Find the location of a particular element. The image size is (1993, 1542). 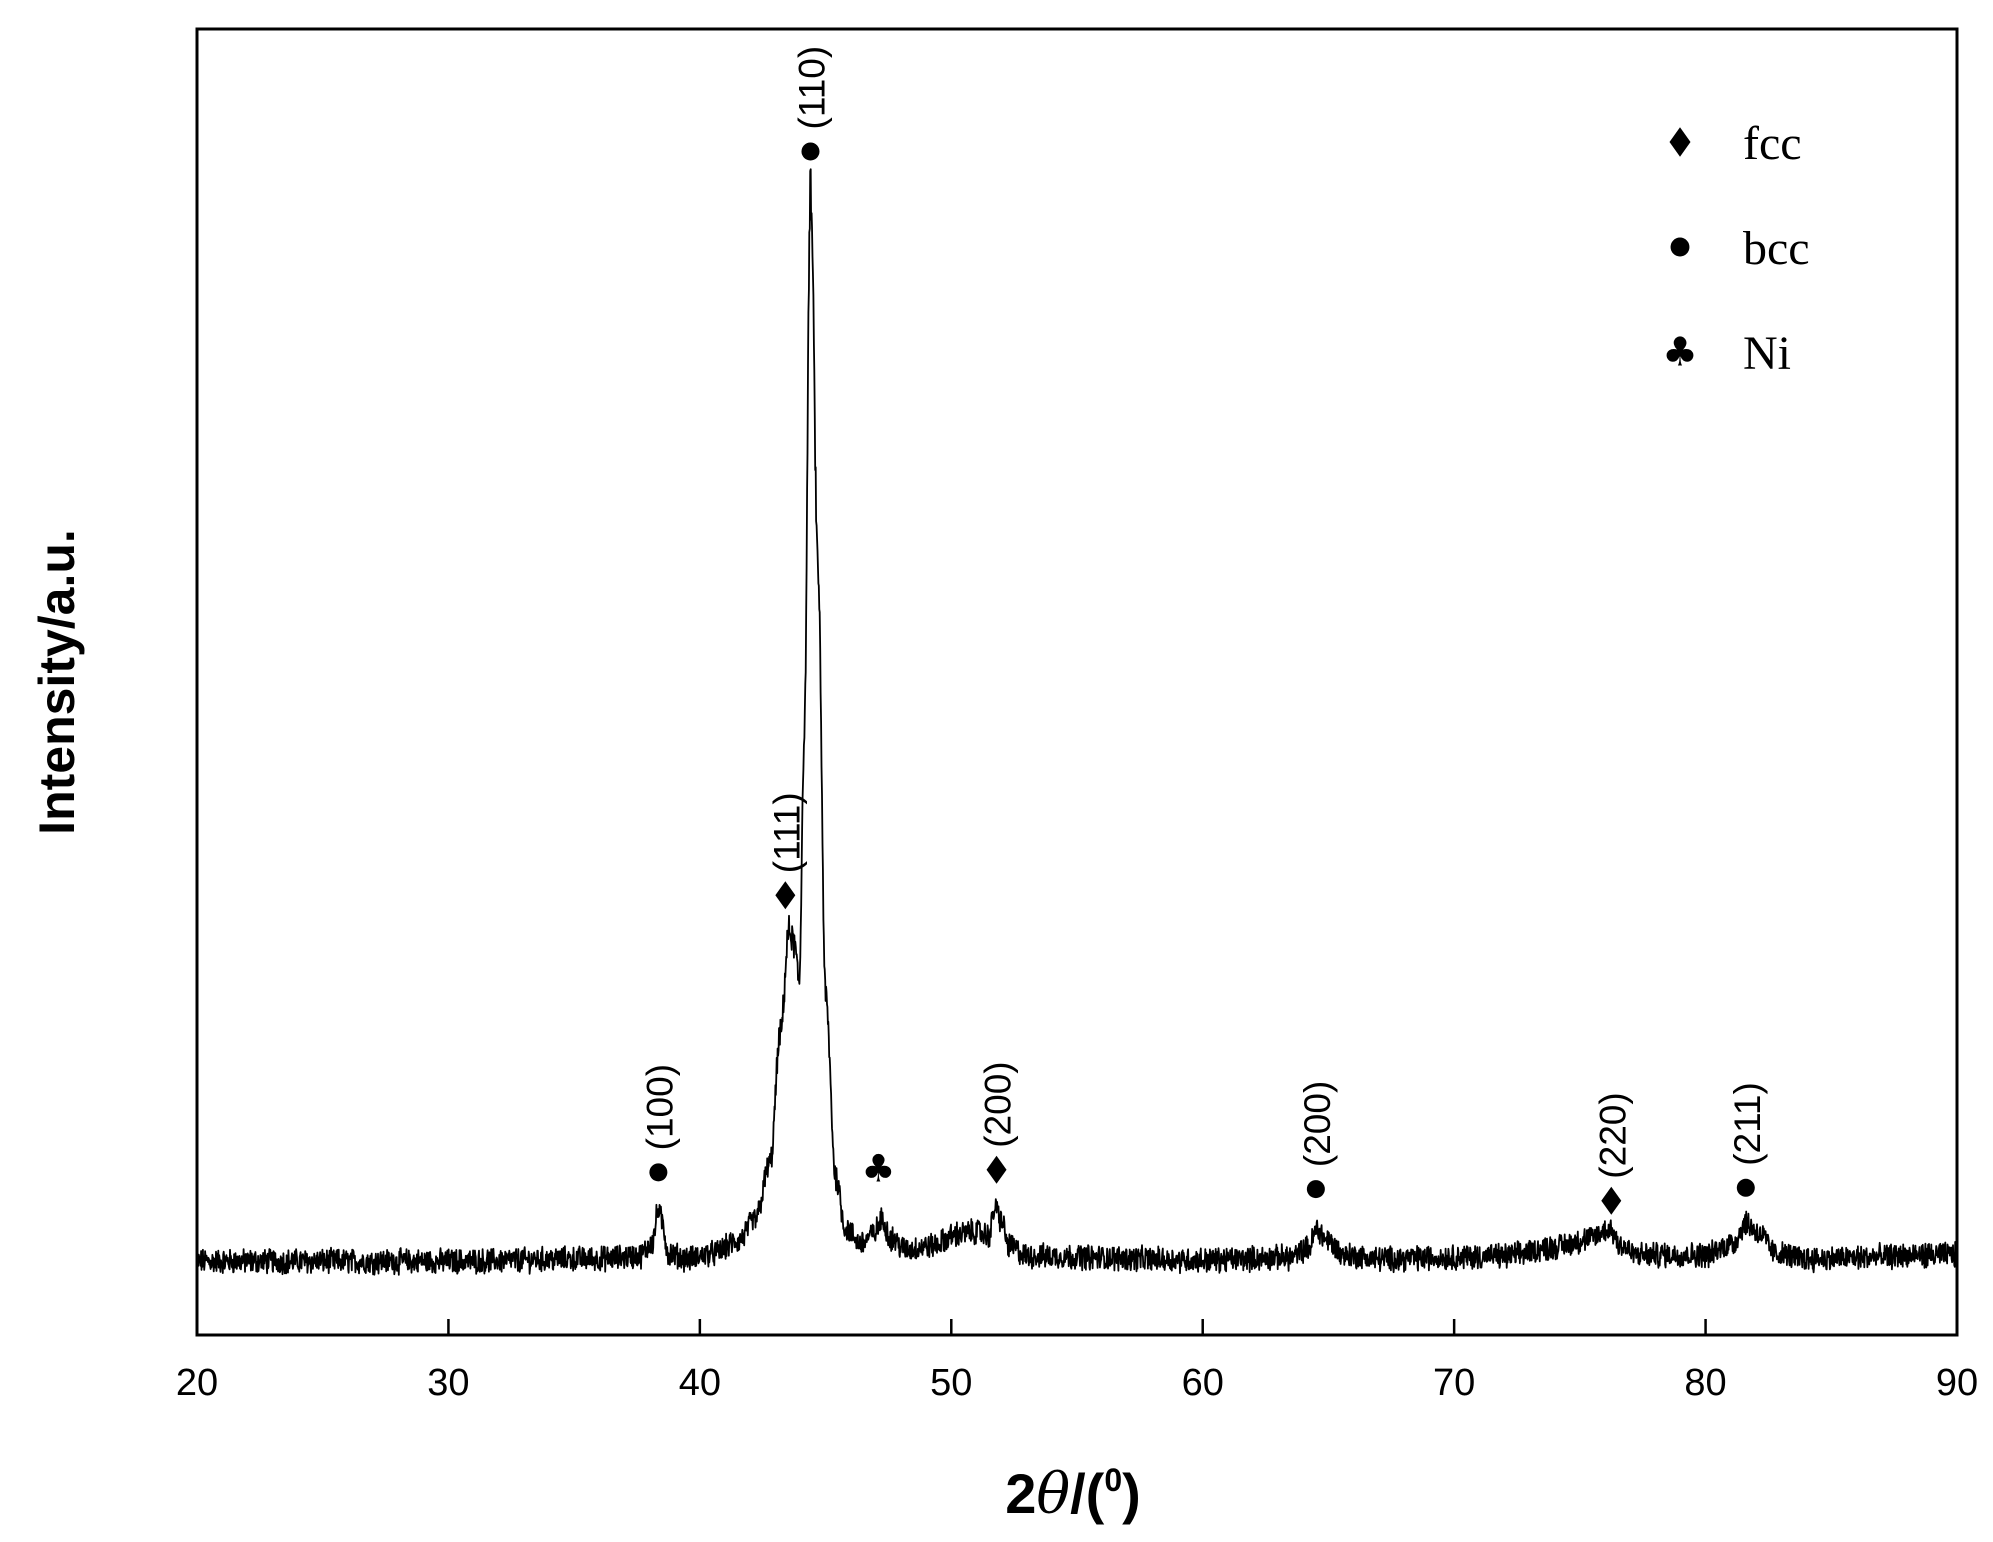

x-axis-title-theta: θ is located at coordinates (1053, 1494).